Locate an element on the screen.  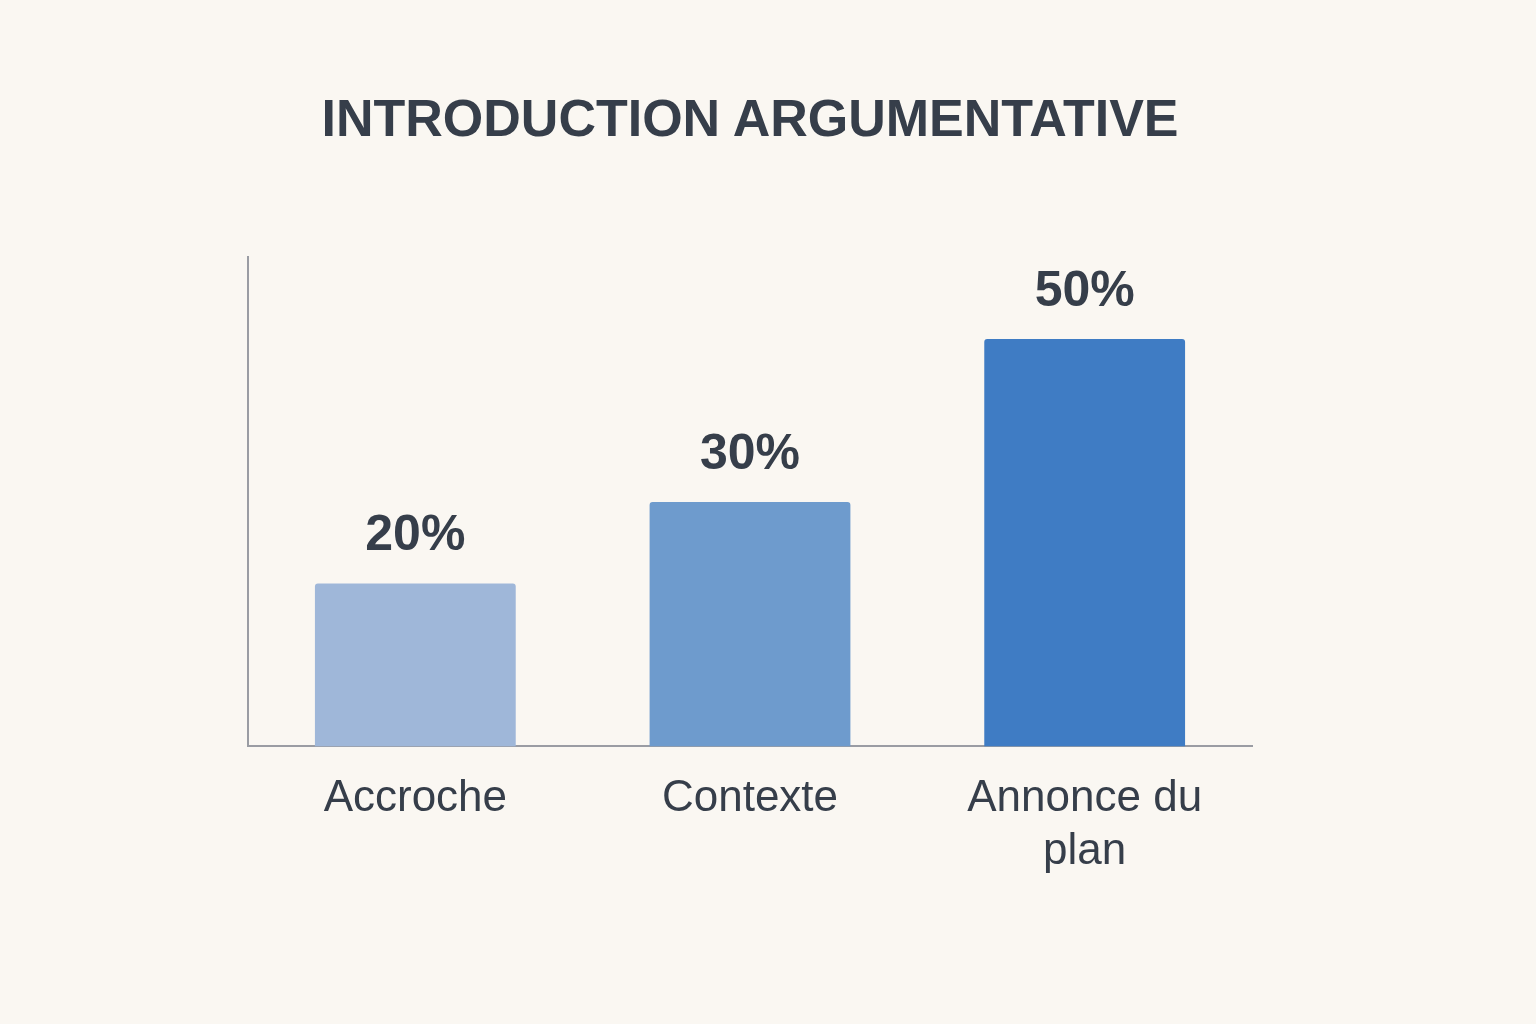
chart-title: INTRODUCTION ARGUMENTATIVE is located at coordinates (750, 117).